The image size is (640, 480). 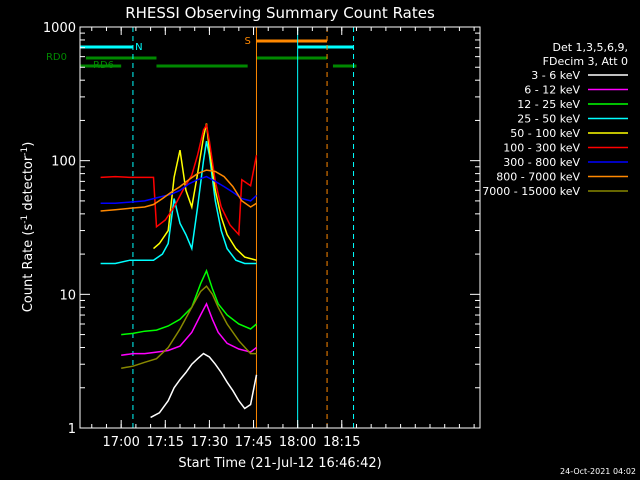 I want to click on x-axis-label: Start Time (21-Jul-12 16:46:42), so click(x=279, y=463).